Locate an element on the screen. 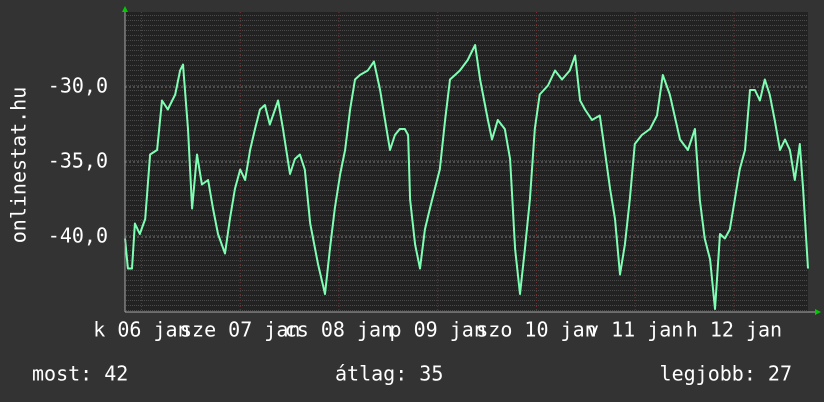  x-tick-label: szo 10 jan is located at coordinates (536, 330).